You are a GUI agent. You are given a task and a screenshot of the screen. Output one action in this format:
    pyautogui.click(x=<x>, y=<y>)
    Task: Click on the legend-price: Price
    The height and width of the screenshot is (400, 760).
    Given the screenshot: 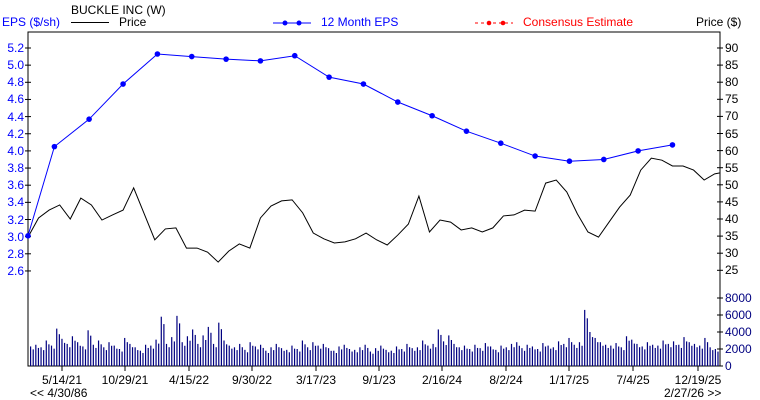 What is the action you would take?
    pyautogui.click(x=108, y=22)
    